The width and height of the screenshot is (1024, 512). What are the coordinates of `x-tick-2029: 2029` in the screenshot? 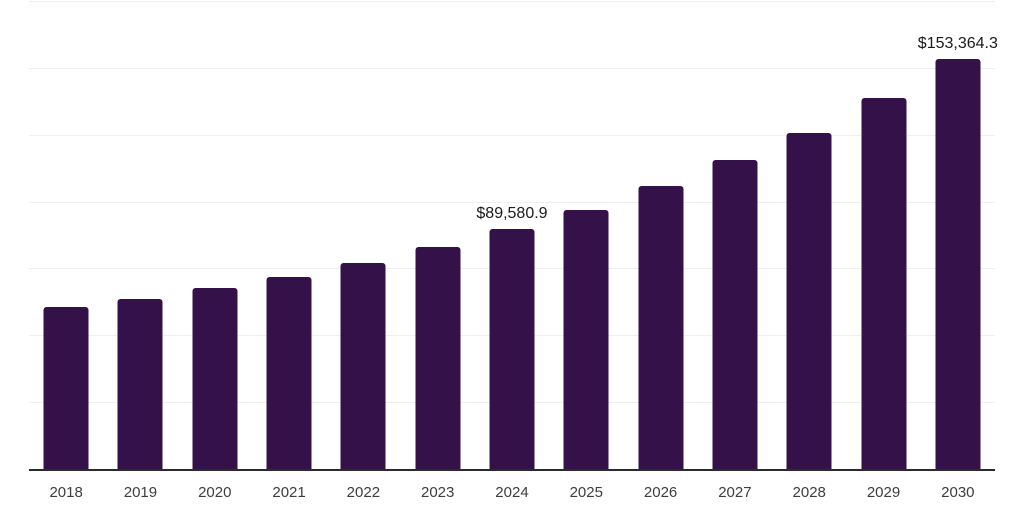 It's located at (883, 492).